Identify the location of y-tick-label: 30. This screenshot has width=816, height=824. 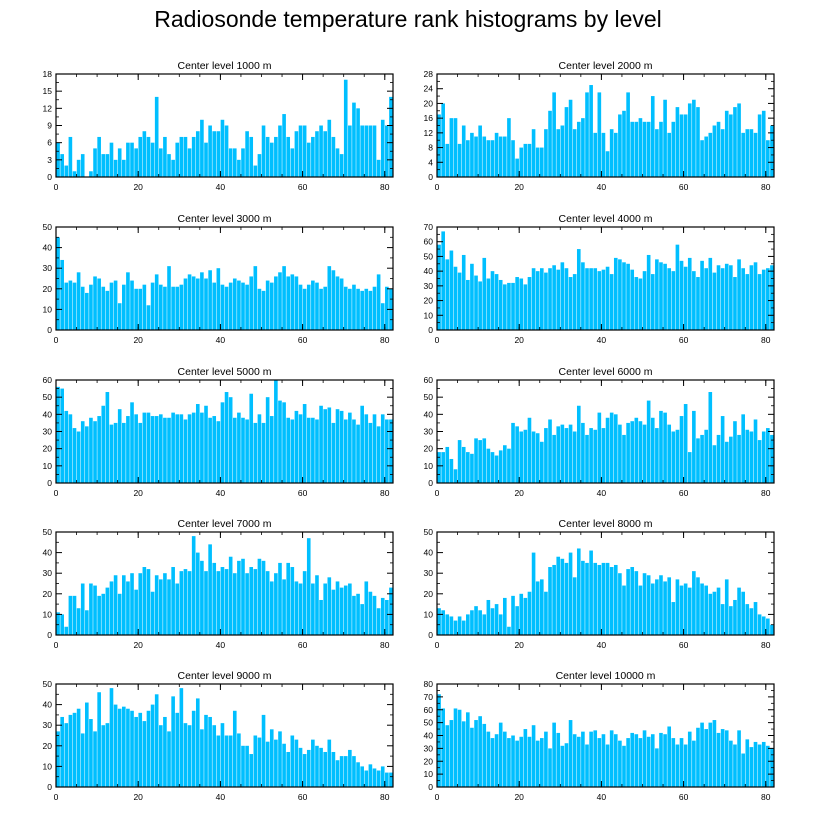
(48, 725).